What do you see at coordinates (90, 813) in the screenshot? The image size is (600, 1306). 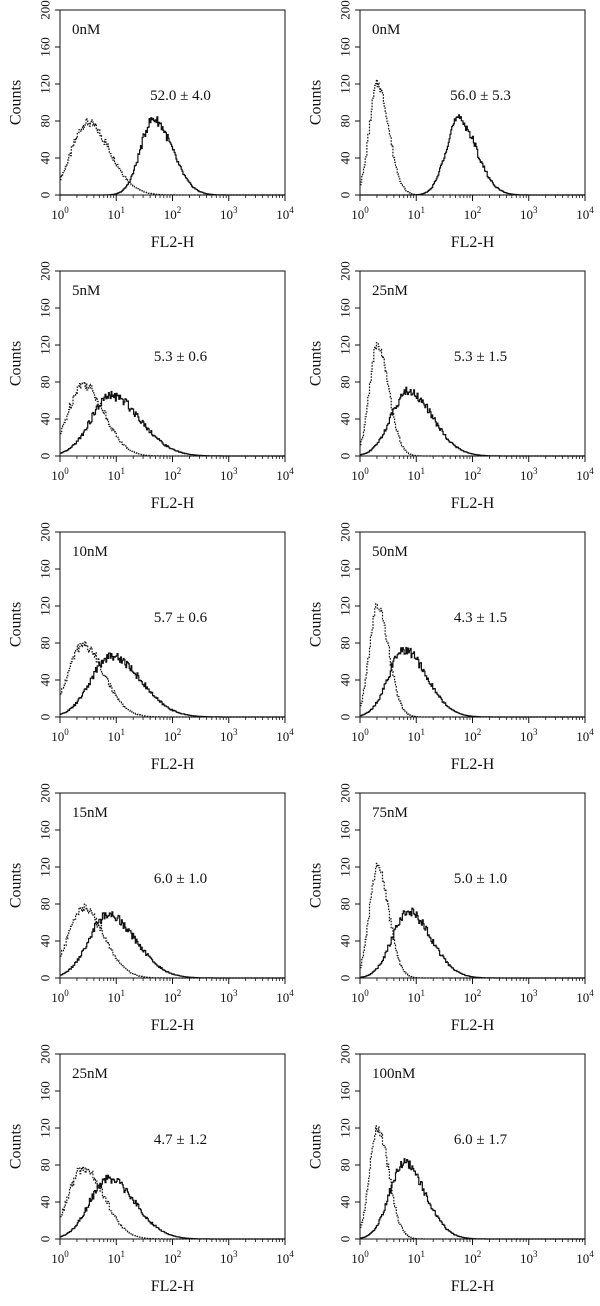 I see `concentration-label: 15nM` at bounding box center [90, 813].